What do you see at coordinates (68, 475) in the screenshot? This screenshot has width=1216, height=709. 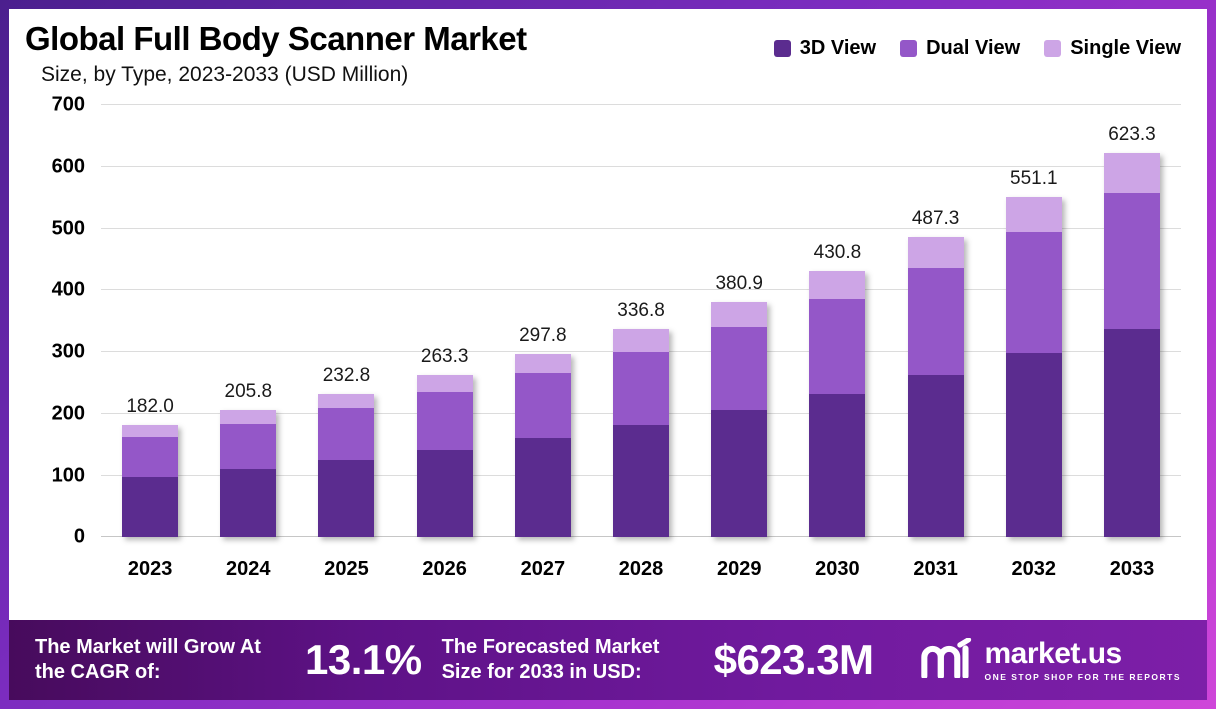 I see `y-axis-tick-label: 100` at bounding box center [68, 475].